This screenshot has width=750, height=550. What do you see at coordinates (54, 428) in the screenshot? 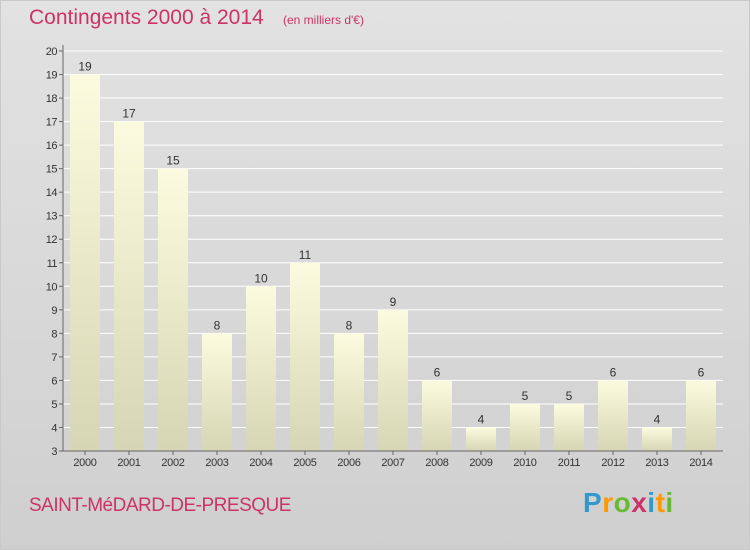
I see `y-tick-label: 4` at bounding box center [54, 428].